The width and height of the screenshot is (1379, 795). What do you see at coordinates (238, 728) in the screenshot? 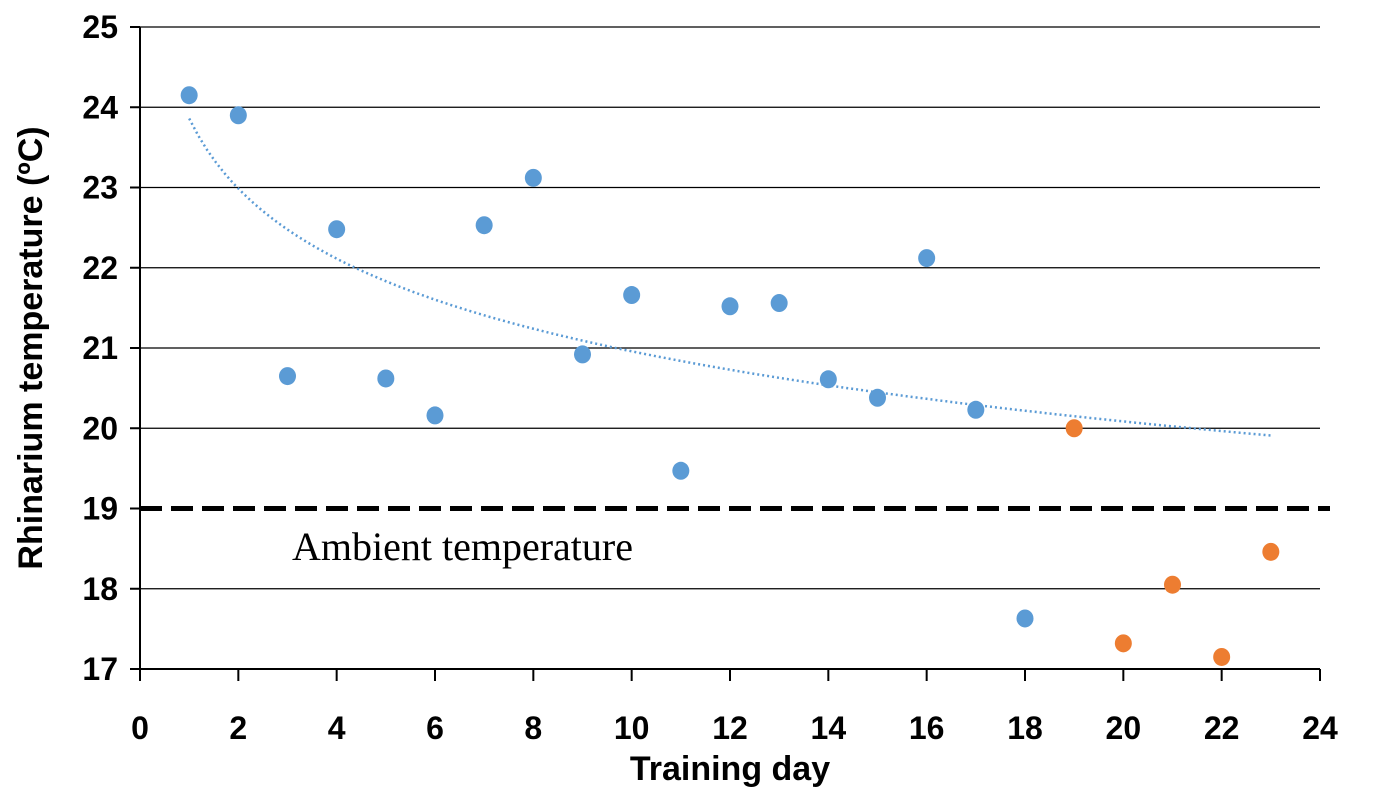
I see `x-tick-label-2: 2` at bounding box center [238, 728].